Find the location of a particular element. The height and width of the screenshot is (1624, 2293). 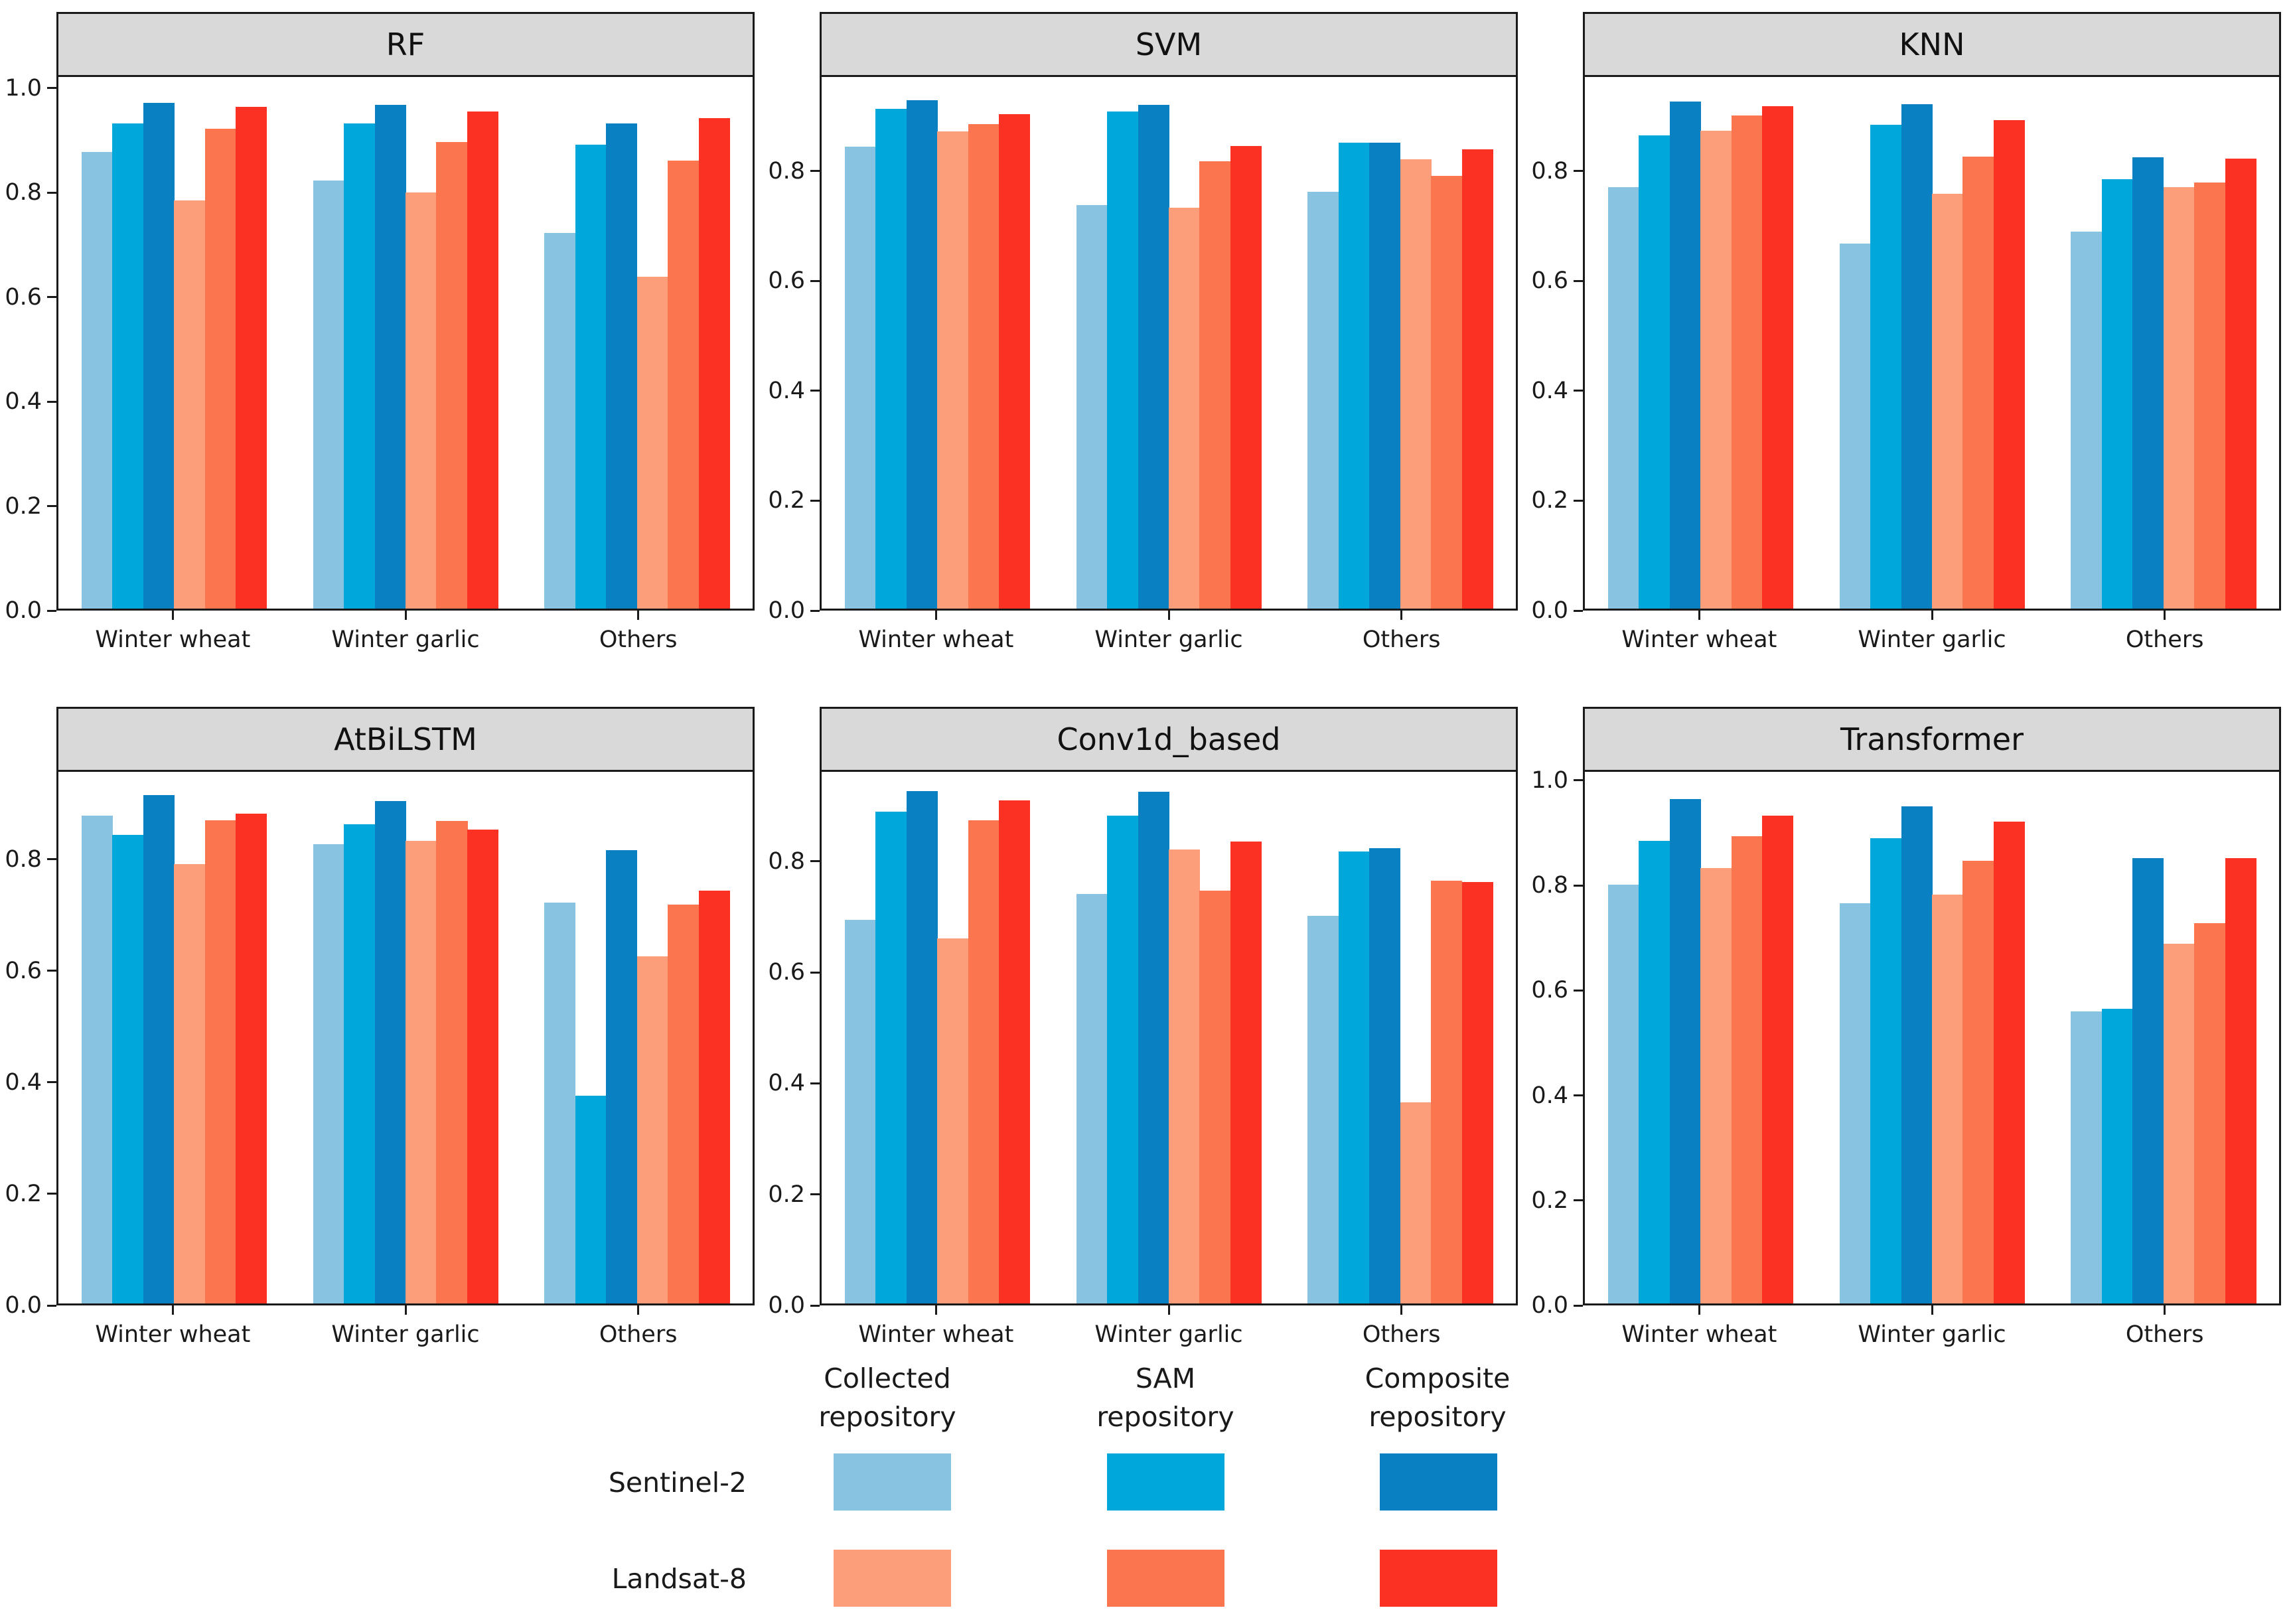

bar-atbilstm-winter-wheat-s2-sam is located at coordinates (128, 1069).